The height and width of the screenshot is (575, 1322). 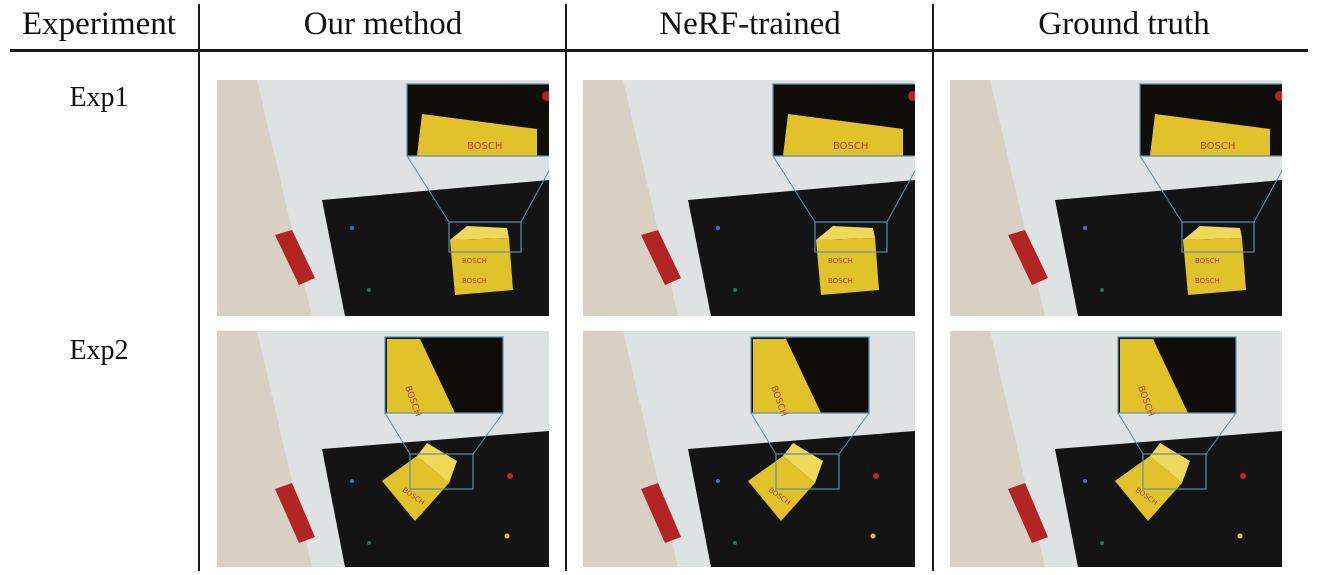 I want to click on exp1-our-method-image: BOSCH BOSCH BOSCH, so click(x=383, y=198).